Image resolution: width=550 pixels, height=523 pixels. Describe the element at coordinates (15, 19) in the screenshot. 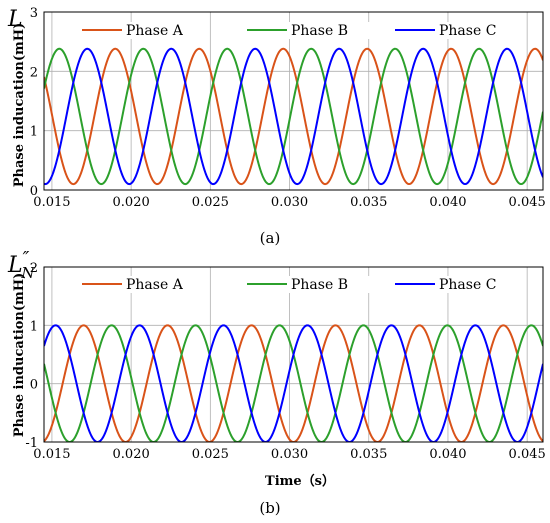

I see `panel-a-symbol: L` at that location.